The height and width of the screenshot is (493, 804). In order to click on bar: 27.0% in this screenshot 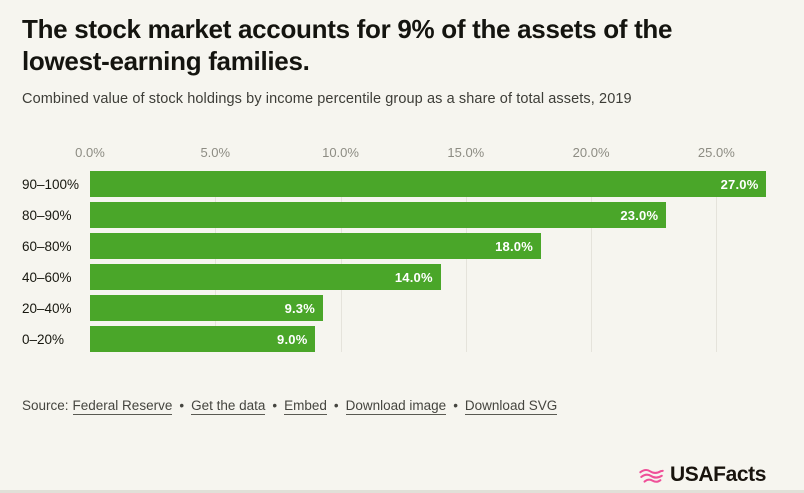, I will do `click(428, 184)`.